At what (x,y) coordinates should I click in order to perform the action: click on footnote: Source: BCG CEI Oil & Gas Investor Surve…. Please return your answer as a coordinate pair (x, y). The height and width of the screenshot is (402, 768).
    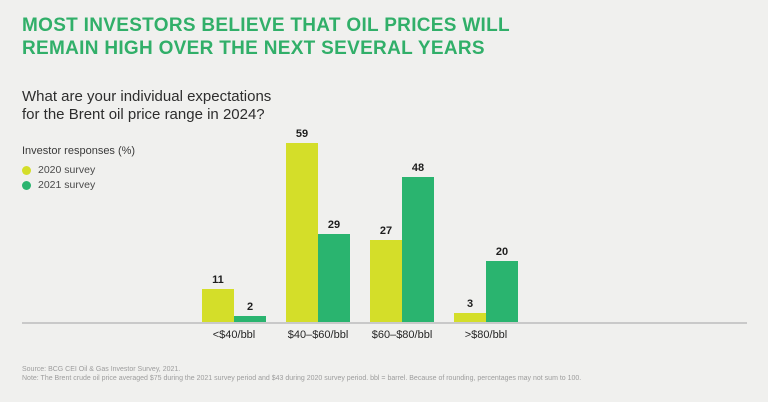
    Looking at the image, I should click on (301, 374).